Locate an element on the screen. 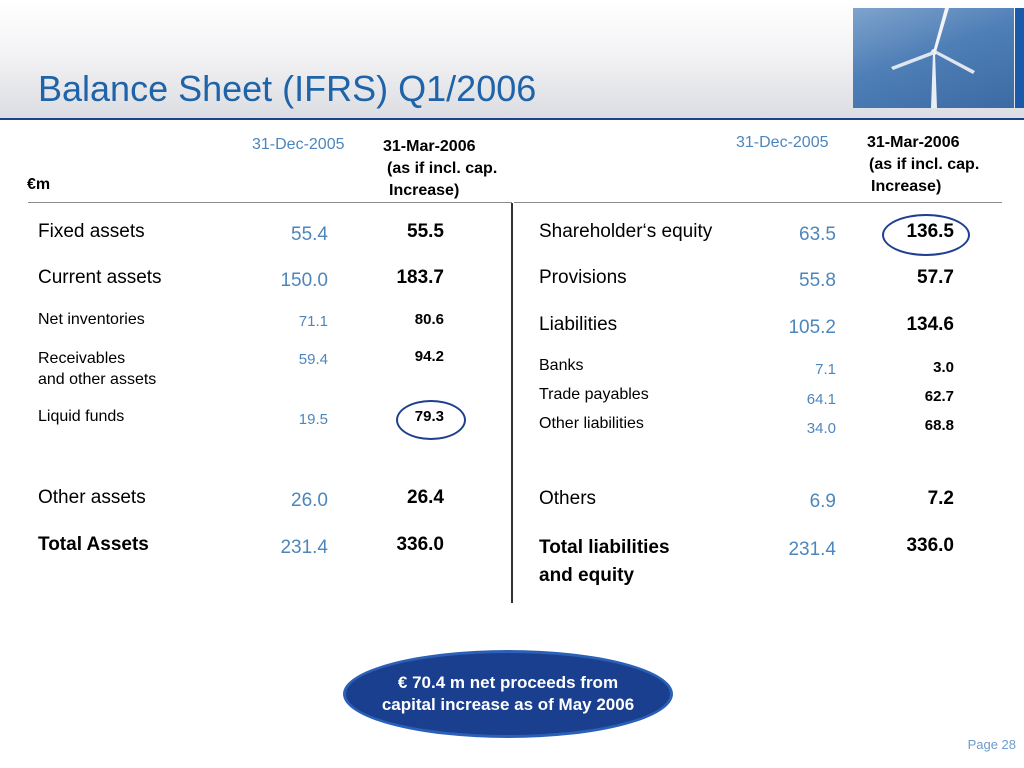 The image size is (1024, 768). liability-dec-value: 63.5 is located at coordinates (817, 234).